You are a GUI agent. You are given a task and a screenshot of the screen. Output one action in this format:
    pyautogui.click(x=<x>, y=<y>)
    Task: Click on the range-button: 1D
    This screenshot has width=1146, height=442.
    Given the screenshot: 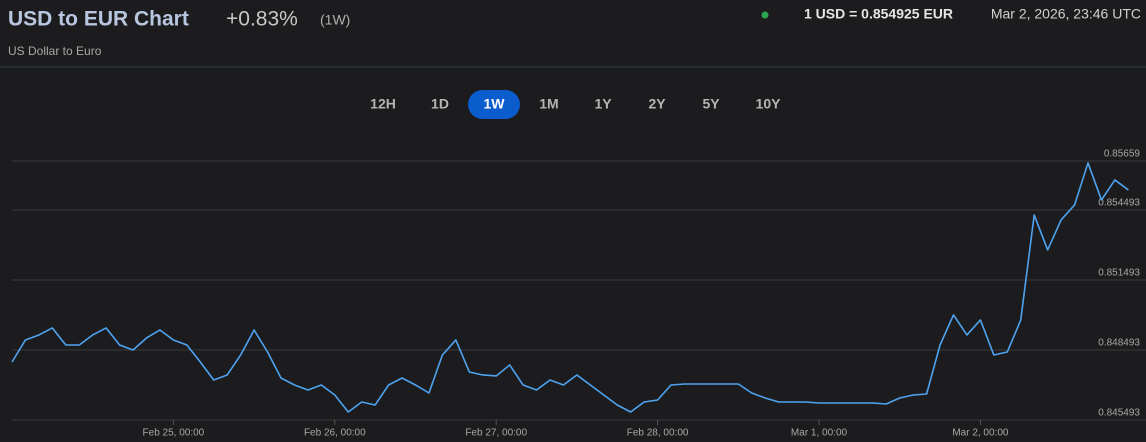 What is the action you would take?
    pyautogui.click(x=440, y=104)
    